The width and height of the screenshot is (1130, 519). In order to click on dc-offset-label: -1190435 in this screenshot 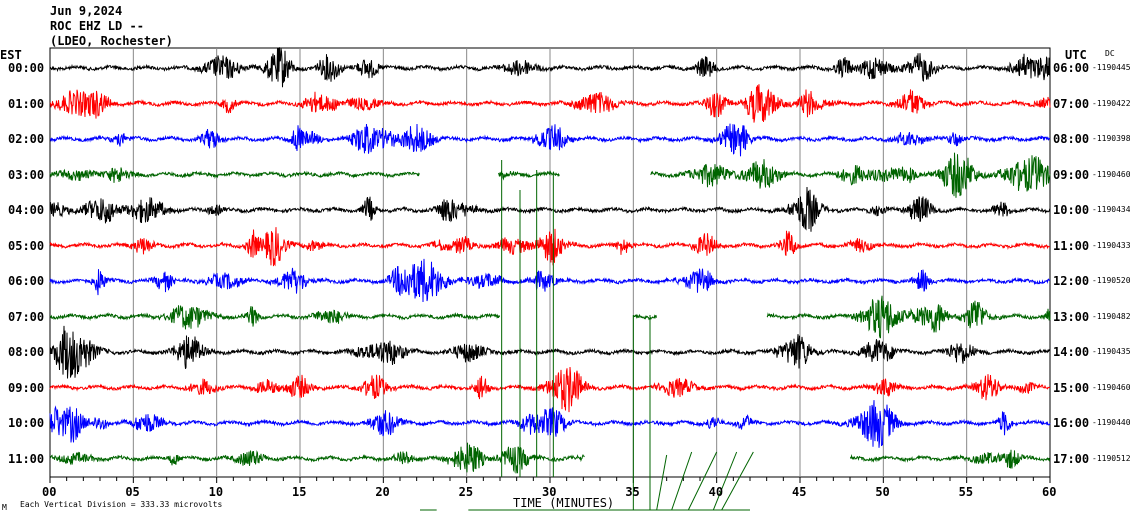, I will do `click(1111, 351)`.